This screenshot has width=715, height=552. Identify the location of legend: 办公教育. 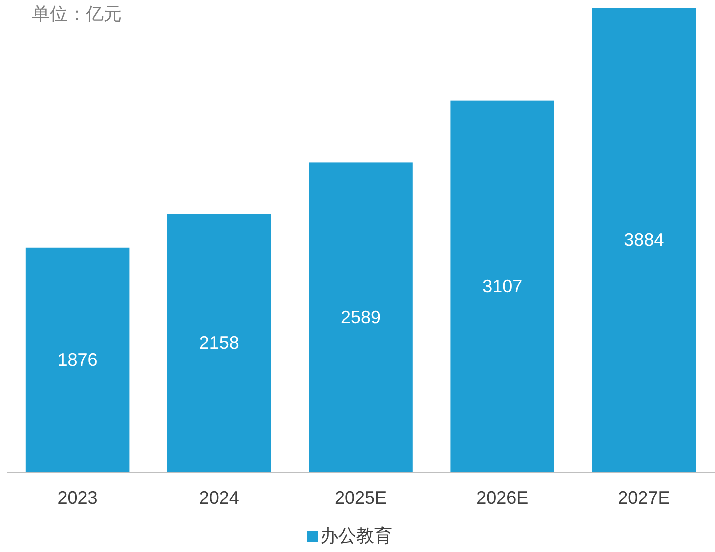
(350, 536).